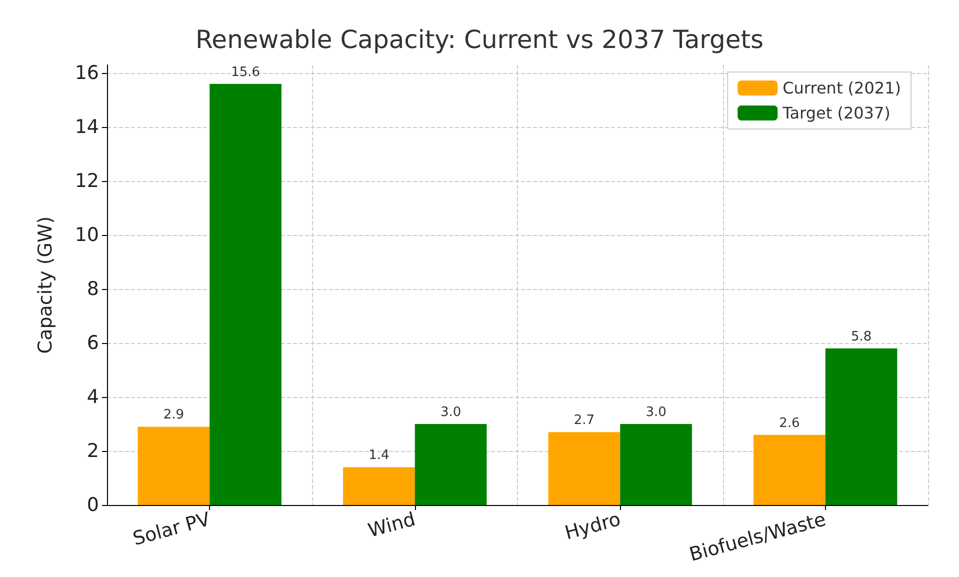 This screenshot has height=577, width=959. I want to click on y-tick-label: 8, so click(92, 289).